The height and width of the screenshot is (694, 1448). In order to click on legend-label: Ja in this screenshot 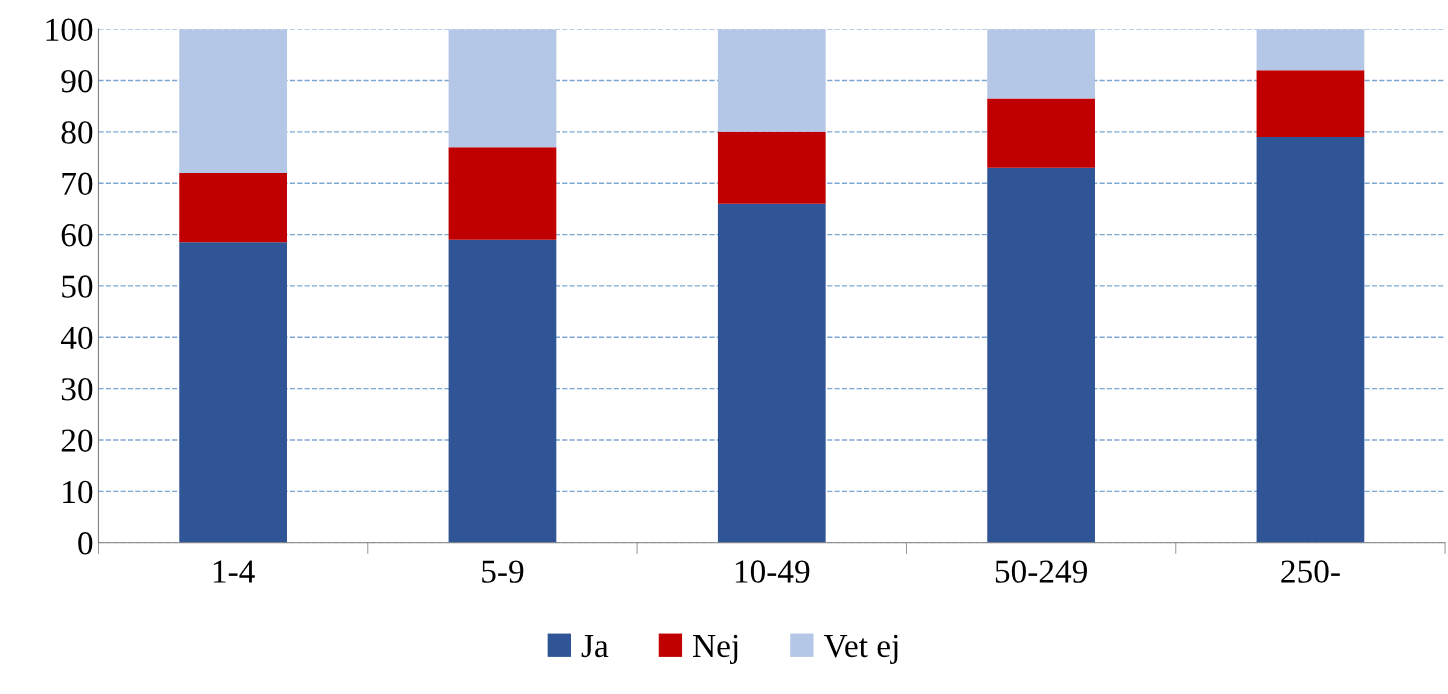, I will do `click(595, 646)`.